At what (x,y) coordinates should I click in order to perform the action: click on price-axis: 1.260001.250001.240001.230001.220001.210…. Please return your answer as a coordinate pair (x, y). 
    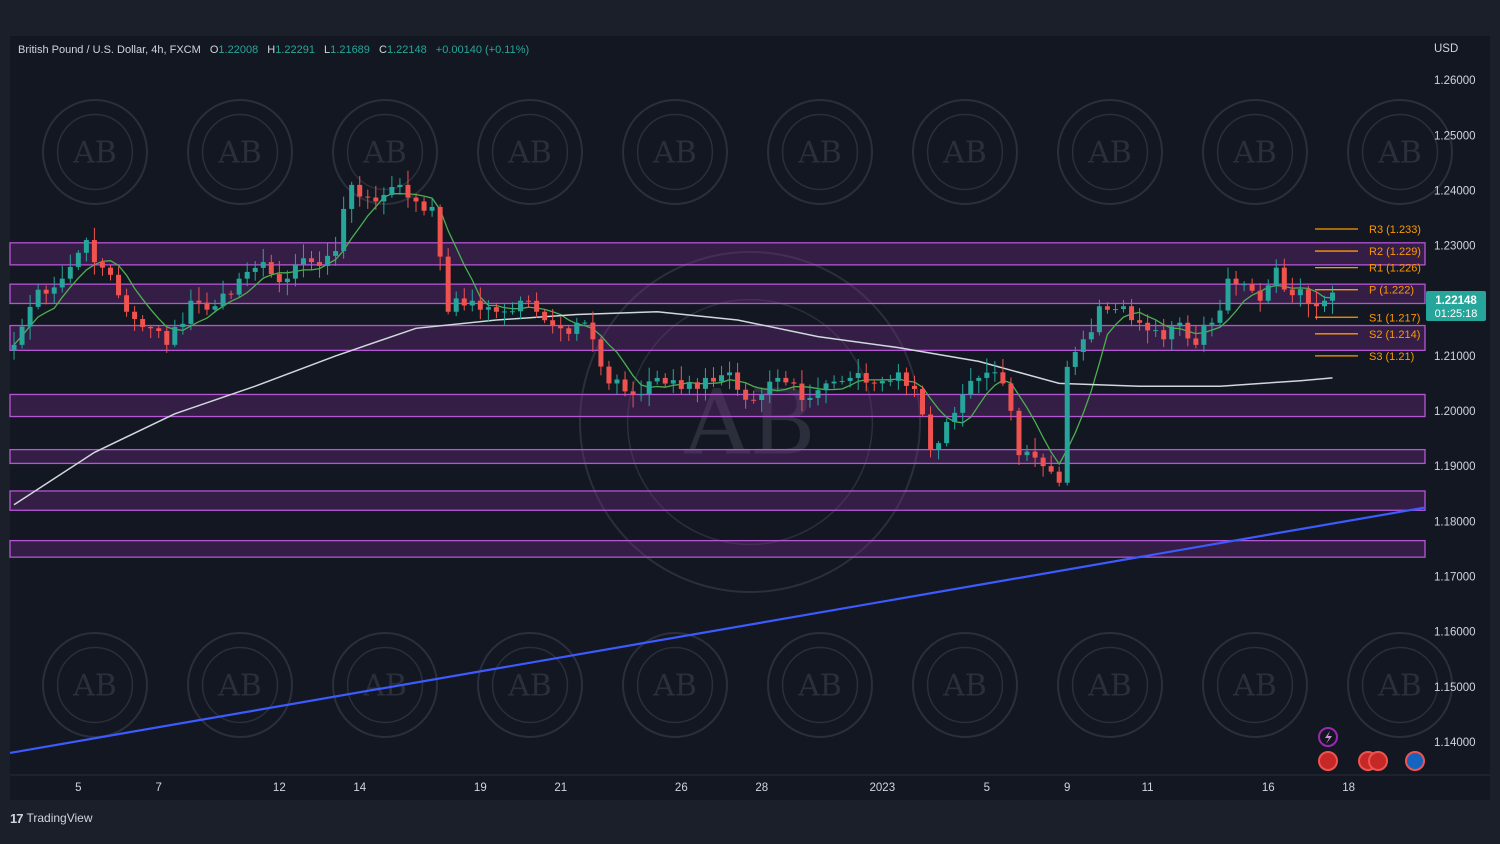
    Looking at the image, I should click on (1455, 412).